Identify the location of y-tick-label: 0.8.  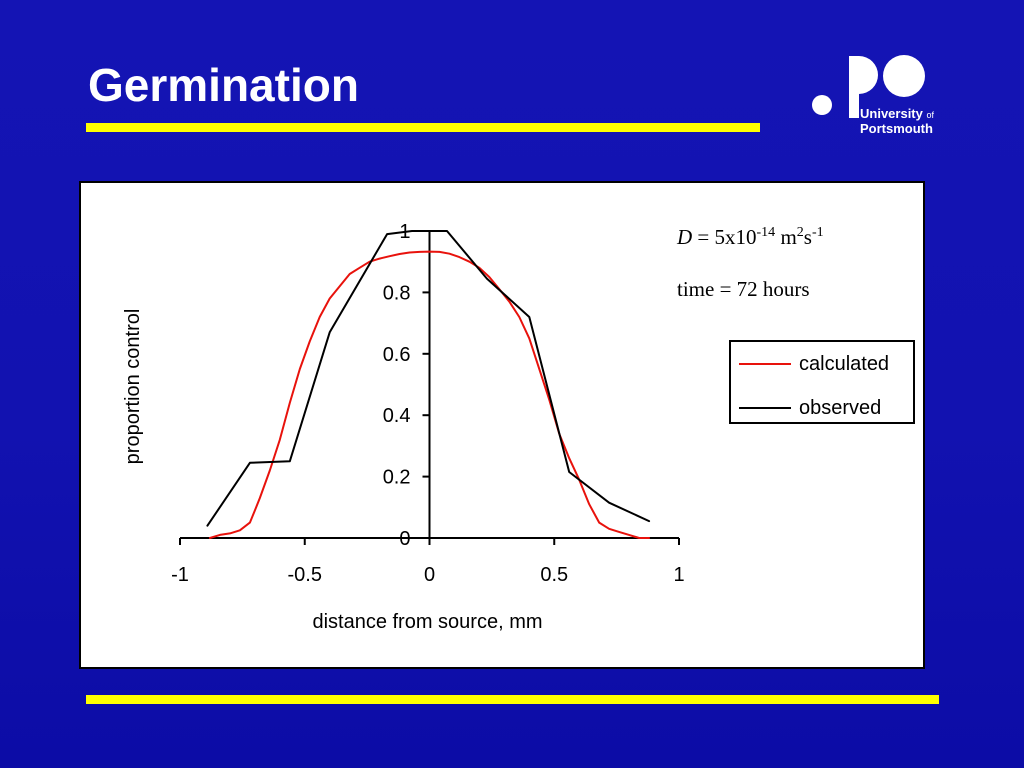
(397, 293).